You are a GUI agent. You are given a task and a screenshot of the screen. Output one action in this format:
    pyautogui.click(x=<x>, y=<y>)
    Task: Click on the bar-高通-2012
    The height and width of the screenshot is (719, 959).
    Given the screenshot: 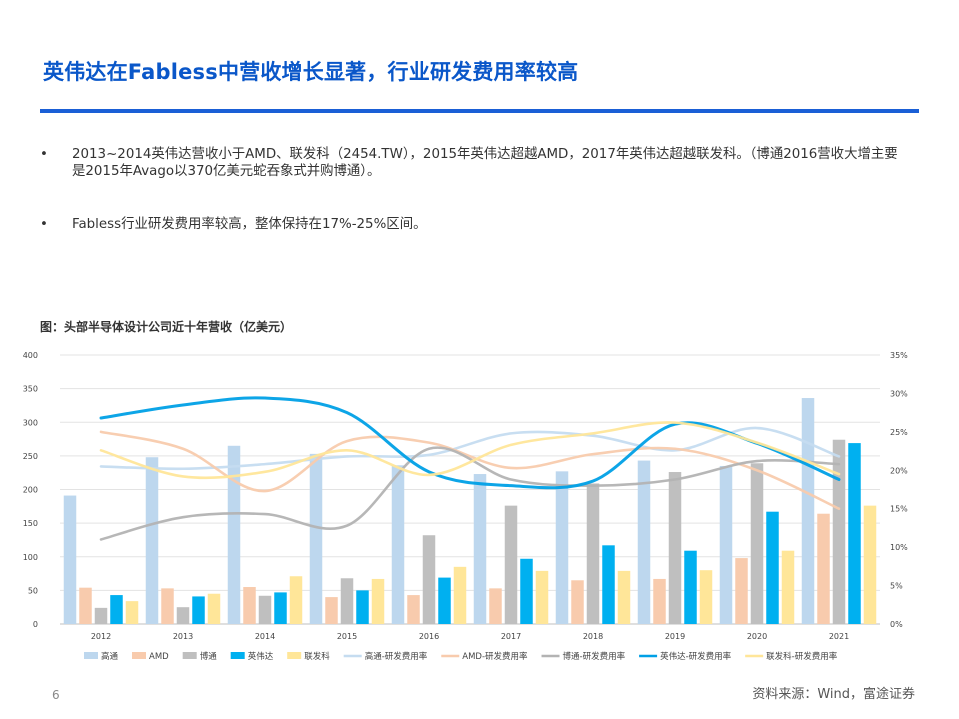 What is the action you would take?
    pyautogui.click(x=70, y=559)
    